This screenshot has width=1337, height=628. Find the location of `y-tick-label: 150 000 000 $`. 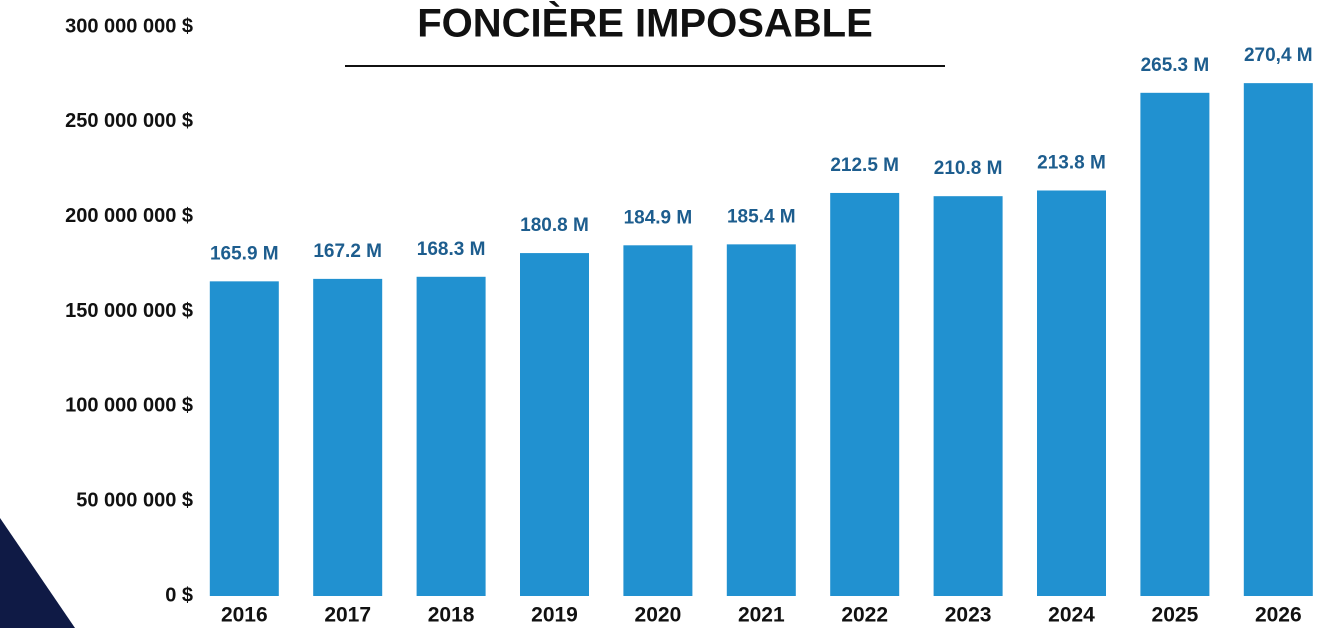

y-tick-label: 150 000 000 $ is located at coordinates (129, 311).